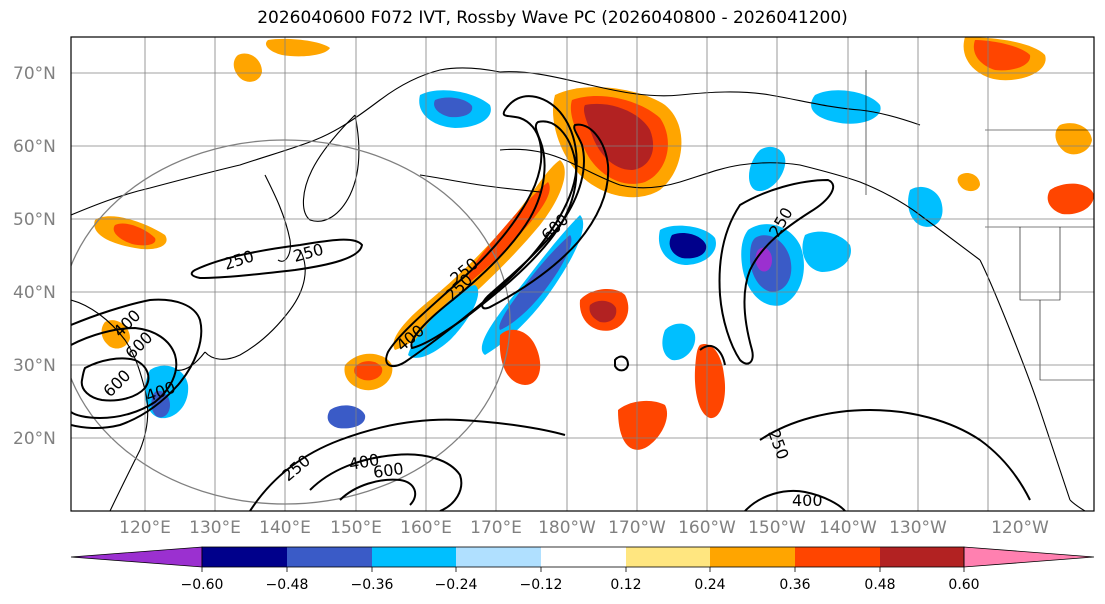 The width and height of the screenshot is (1105, 604). I want to click on negative-blob-165w, so click(679, 342).